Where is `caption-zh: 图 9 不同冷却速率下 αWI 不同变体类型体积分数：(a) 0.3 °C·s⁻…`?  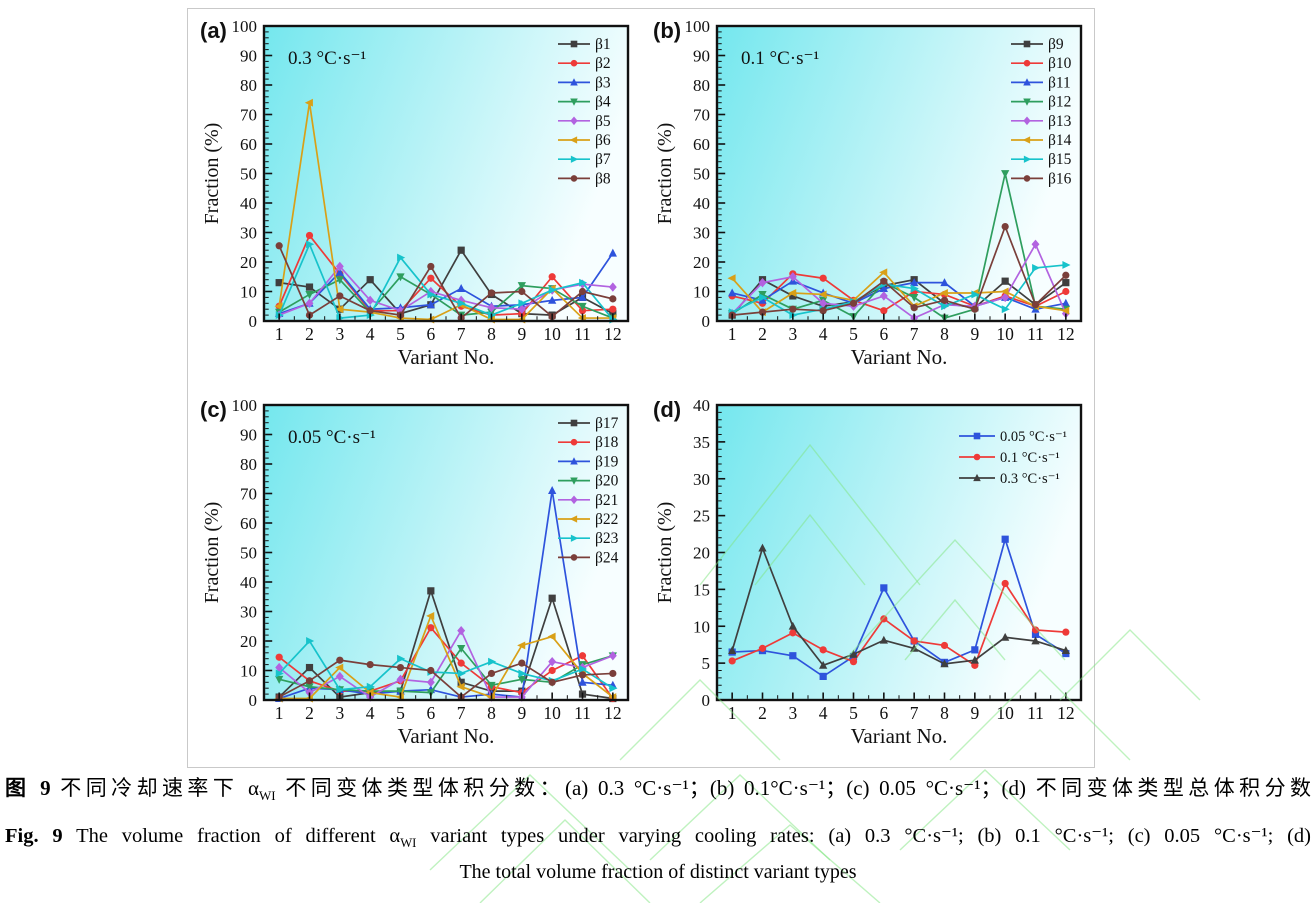 caption-zh: 图 9 不同冷却速率下 αWI 不同变体类型体积分数：(a) 0.3 °C·s⁻… is located at coordinates (658, 788).